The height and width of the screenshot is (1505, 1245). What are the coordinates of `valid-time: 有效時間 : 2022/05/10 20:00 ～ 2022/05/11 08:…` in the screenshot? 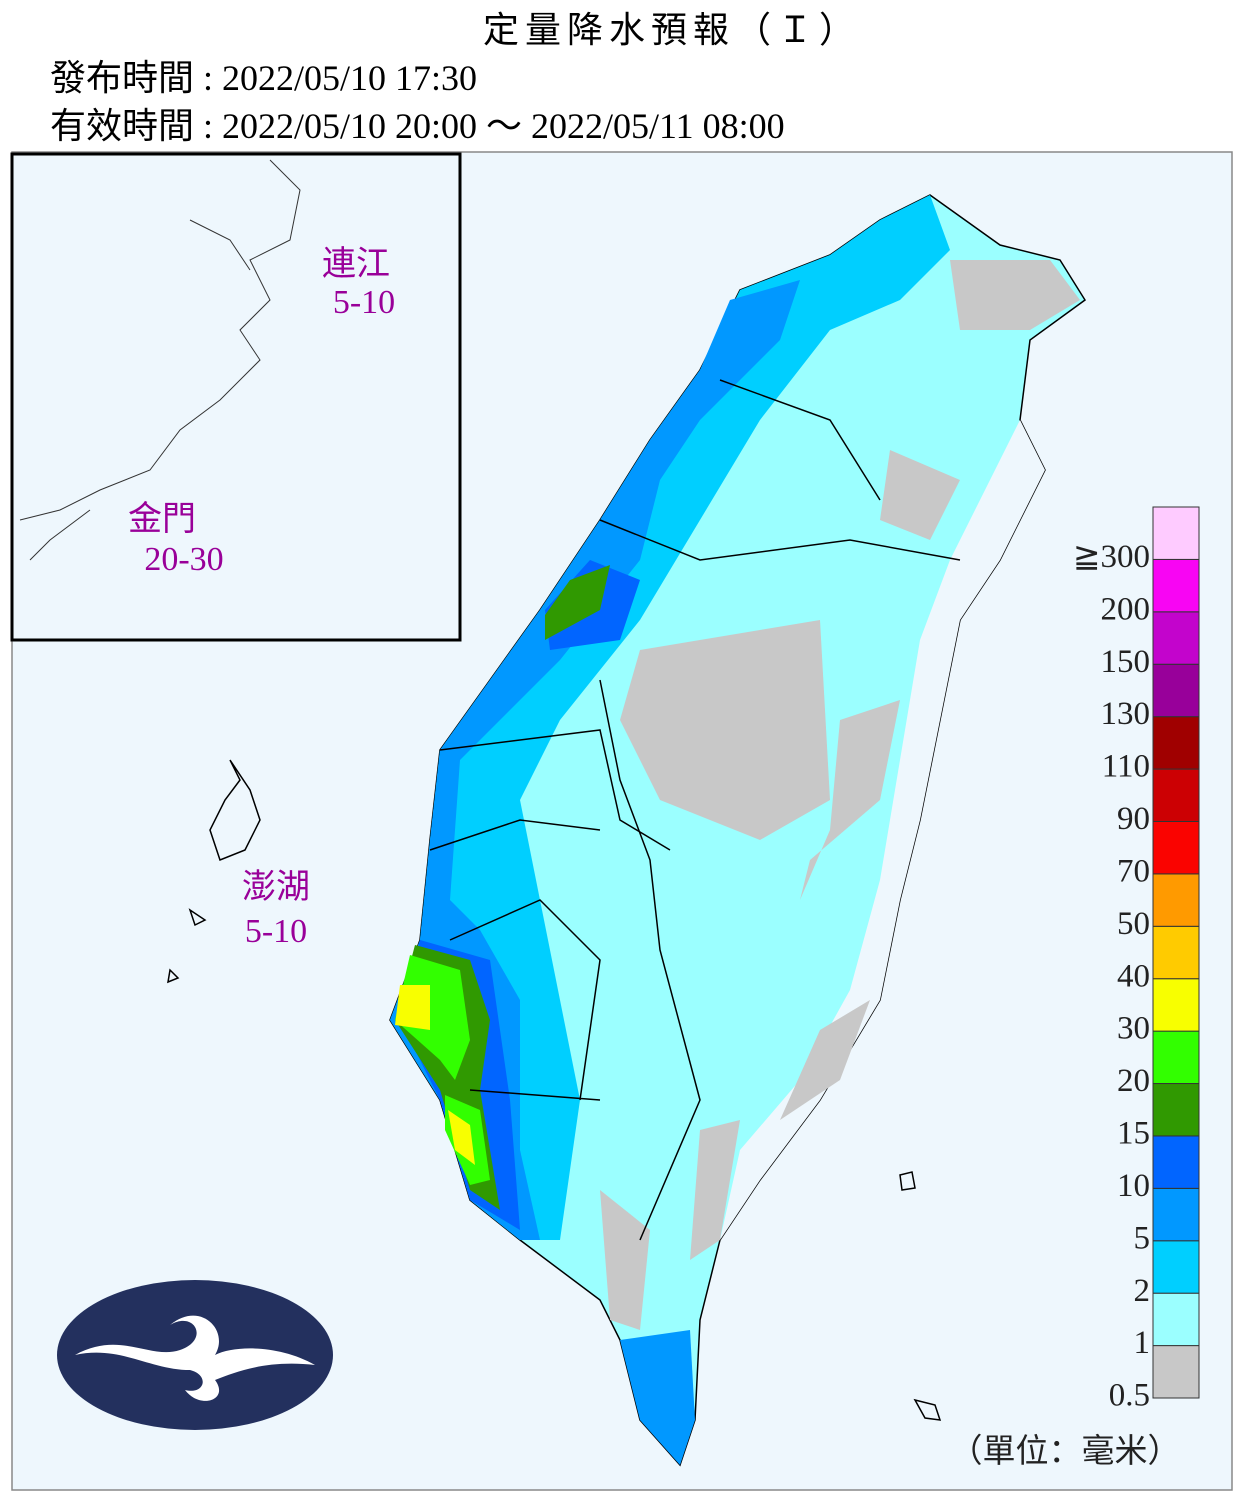 It's located at (417, 126).